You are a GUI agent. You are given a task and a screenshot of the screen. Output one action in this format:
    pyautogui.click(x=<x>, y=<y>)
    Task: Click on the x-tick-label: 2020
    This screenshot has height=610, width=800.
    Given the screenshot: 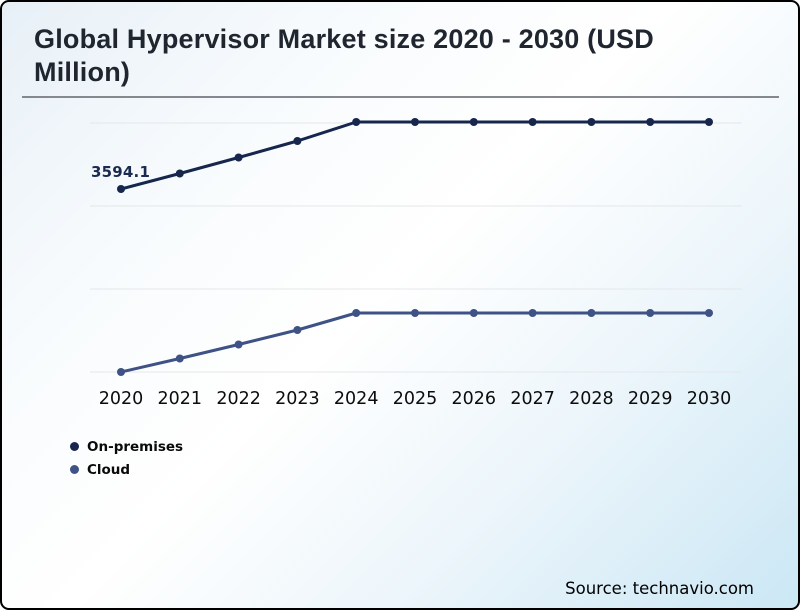 What is the action you would take?
    pyautogui.click(x=121, y=399)
    